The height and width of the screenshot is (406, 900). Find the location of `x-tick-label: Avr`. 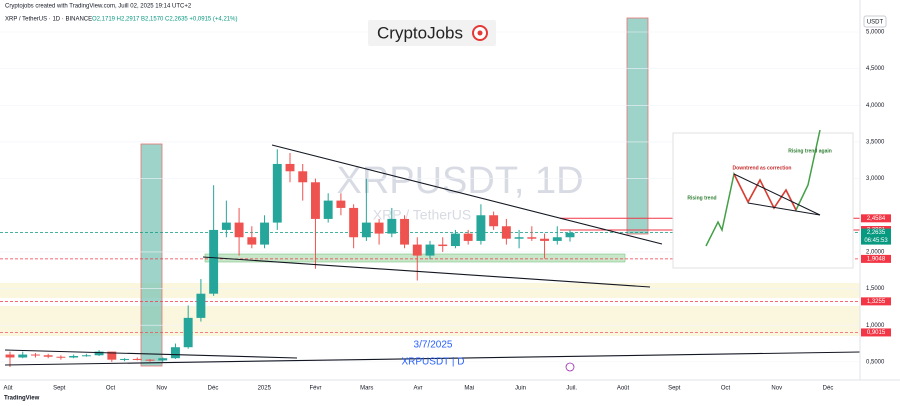

x-tick-label: Avr is located at coordinates (418, 389).